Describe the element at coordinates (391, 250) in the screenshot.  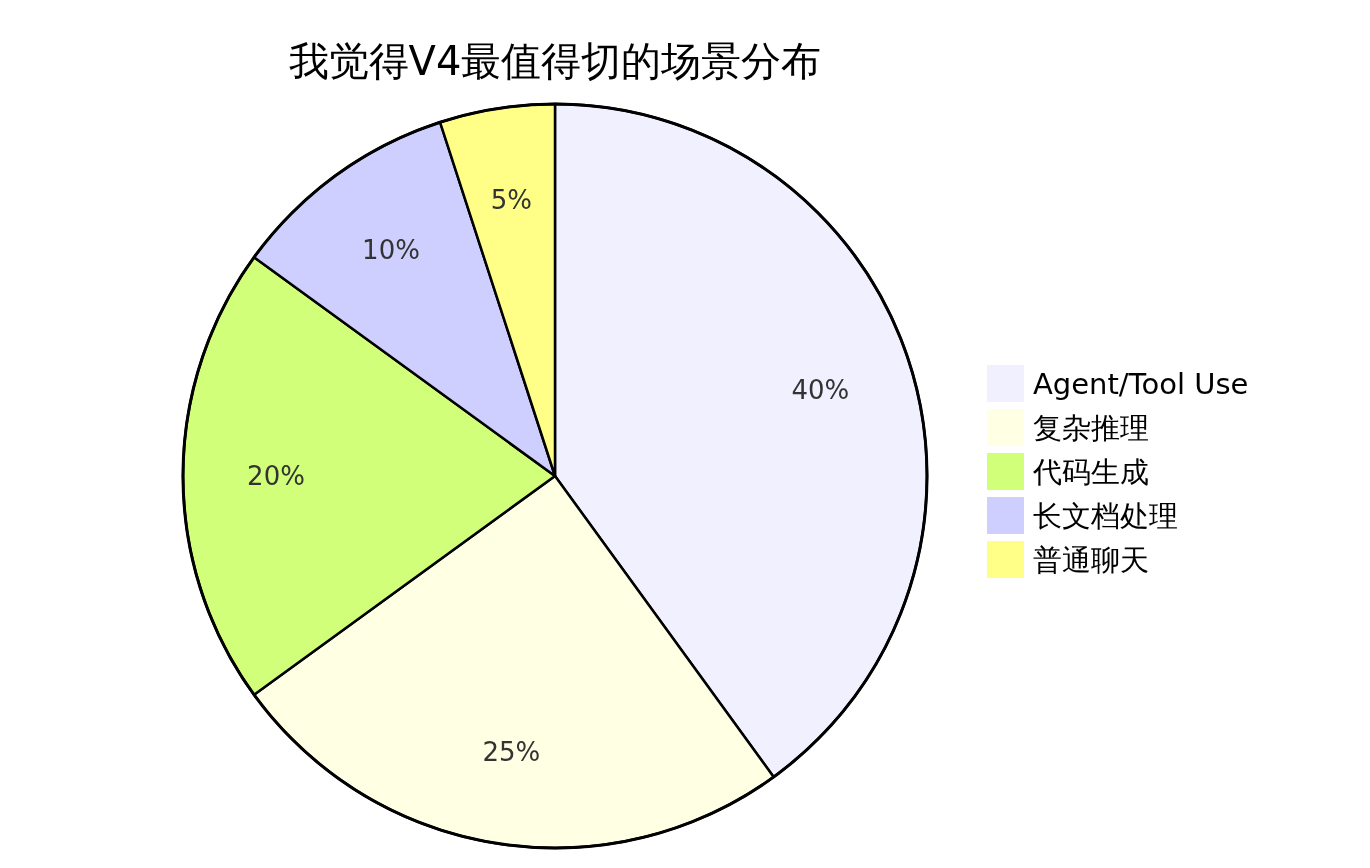
I see `data-label: 10%` at that location.